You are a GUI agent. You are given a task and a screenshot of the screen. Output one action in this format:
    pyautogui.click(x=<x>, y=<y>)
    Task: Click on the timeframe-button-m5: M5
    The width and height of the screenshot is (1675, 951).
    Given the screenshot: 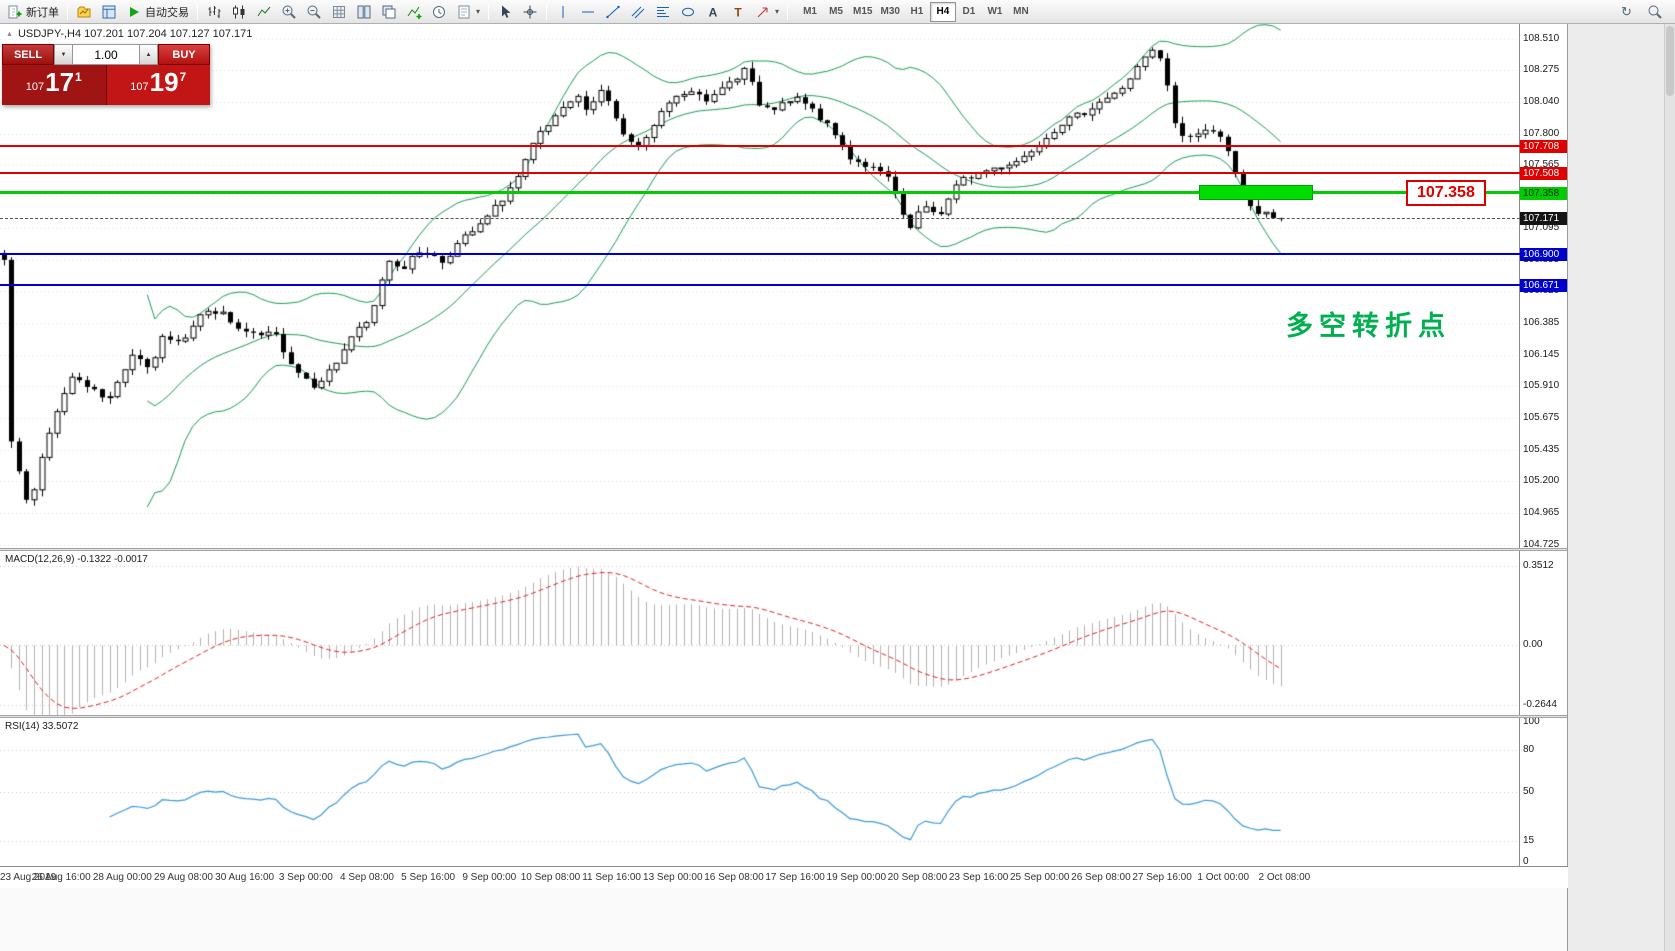 What is the action you would take?
    pyautogui.click(x=836, y=12)
    